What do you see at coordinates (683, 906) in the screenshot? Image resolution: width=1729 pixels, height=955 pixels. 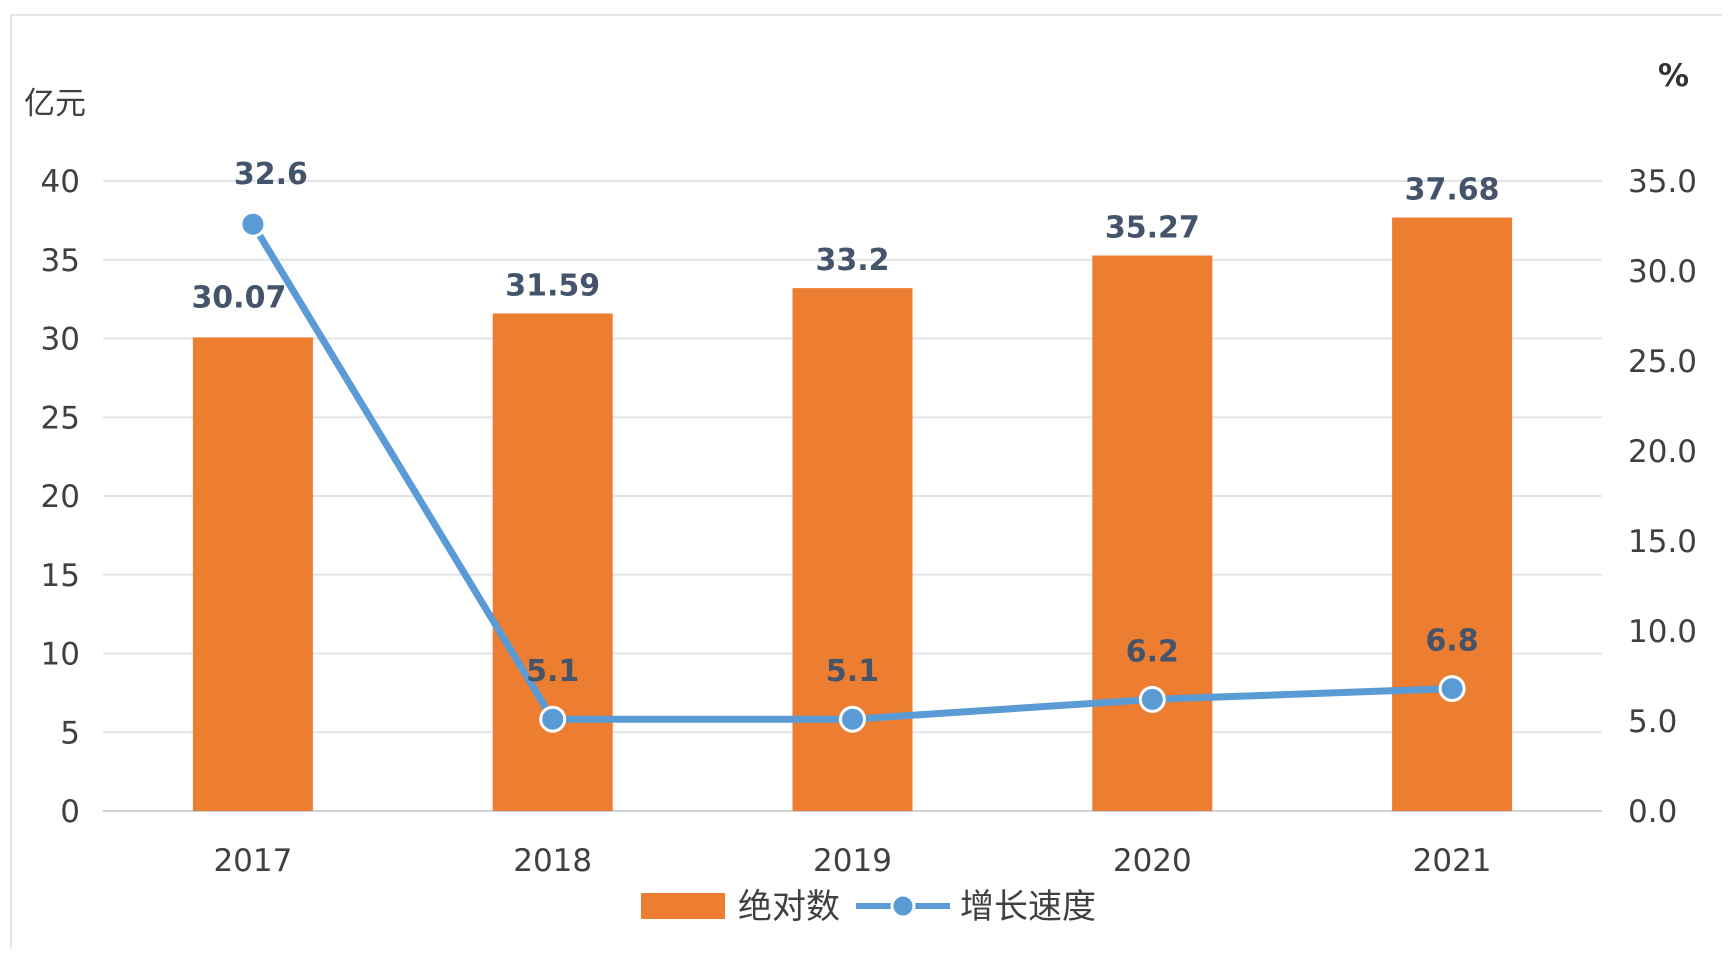 I see `legend-bar-swatch` at bounding box center [683, 906].